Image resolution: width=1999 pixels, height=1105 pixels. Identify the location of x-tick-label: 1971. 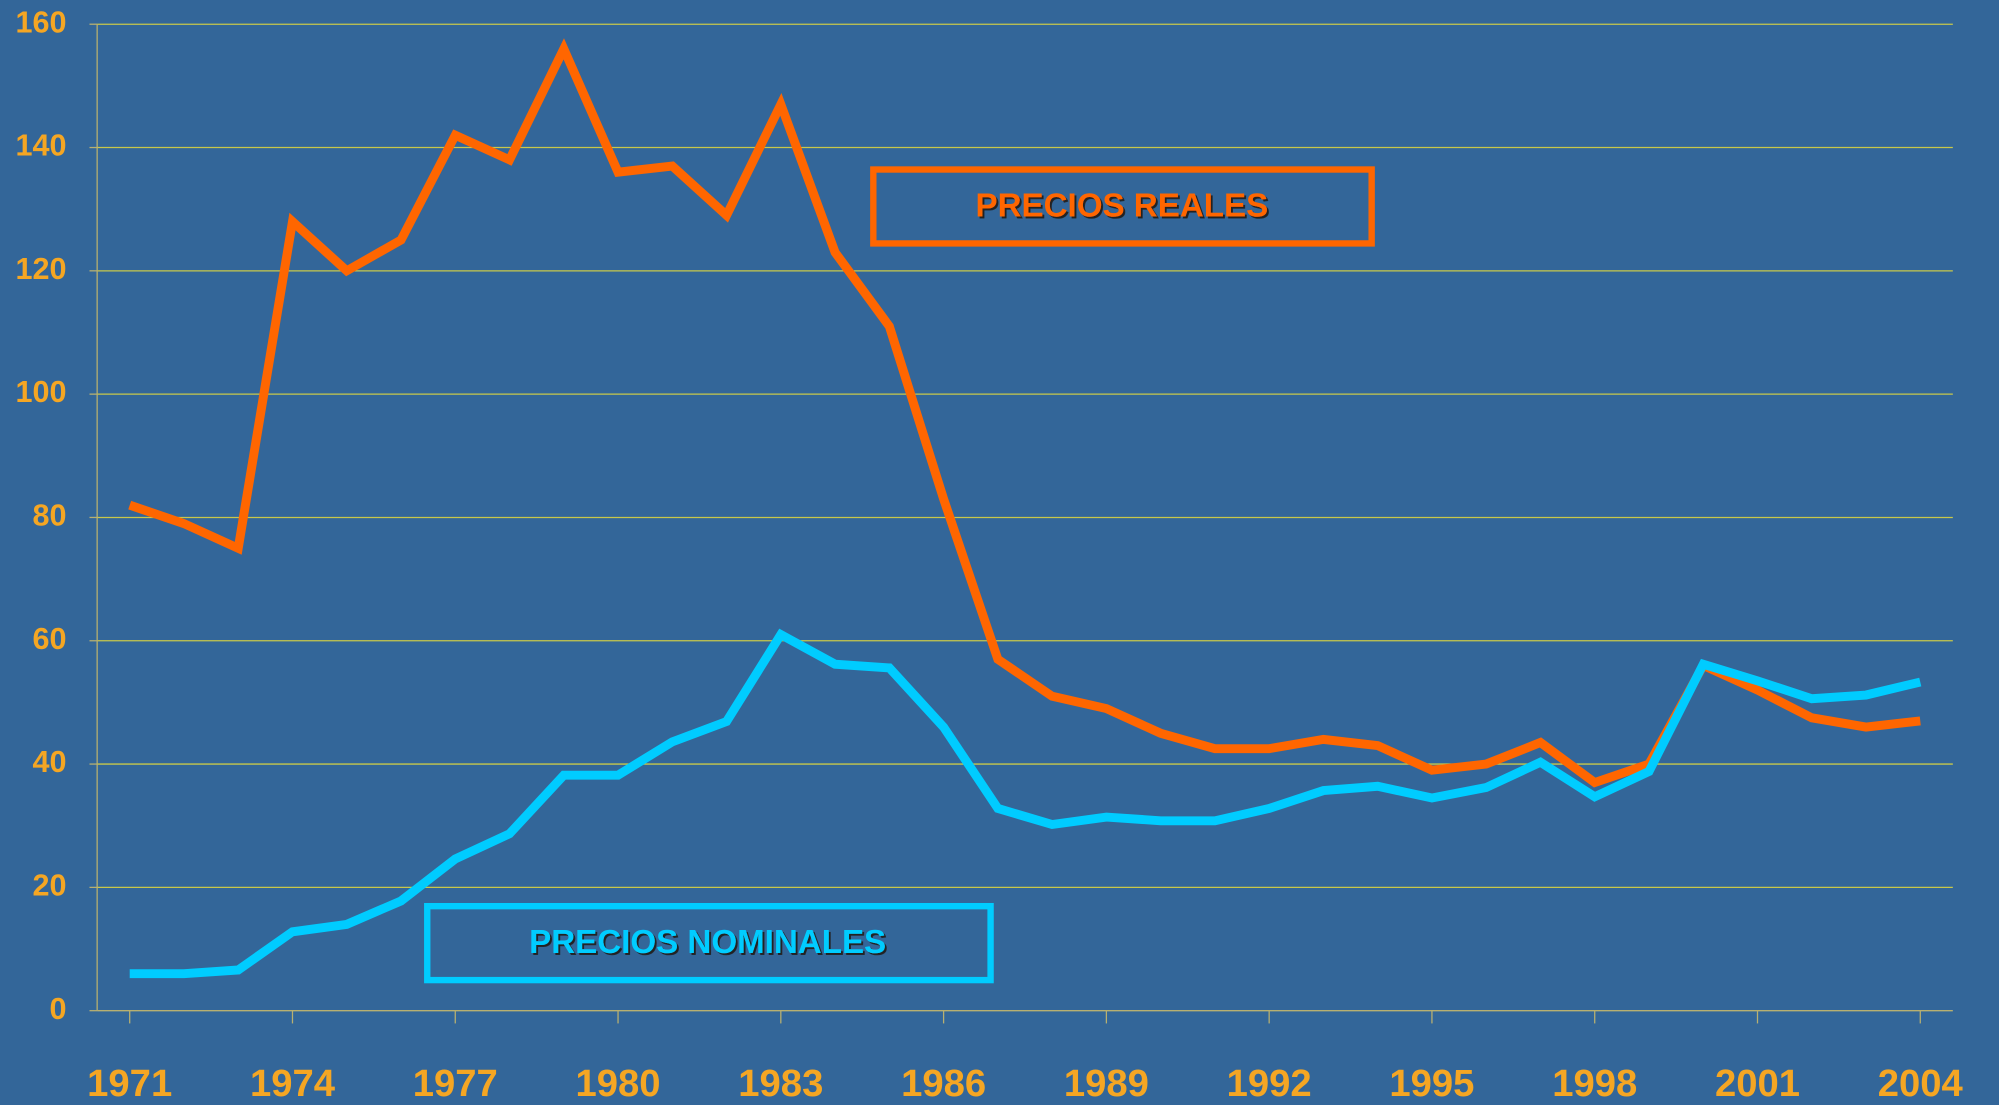
(129, 1083).